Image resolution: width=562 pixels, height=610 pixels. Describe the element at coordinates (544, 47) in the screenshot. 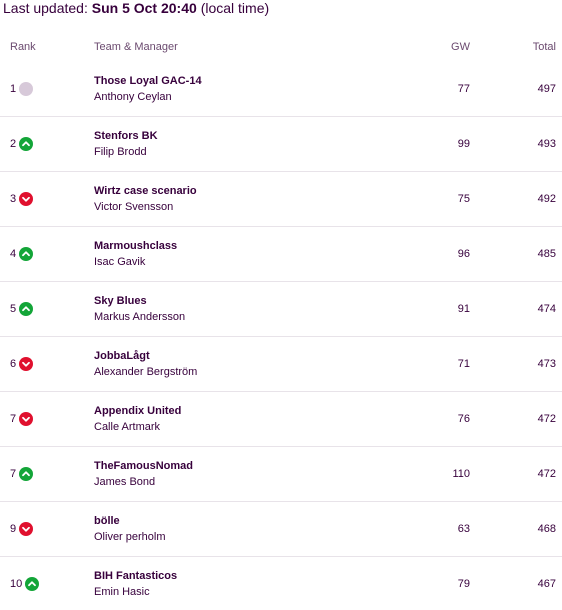

I see `column-header-total: Total` at that location.